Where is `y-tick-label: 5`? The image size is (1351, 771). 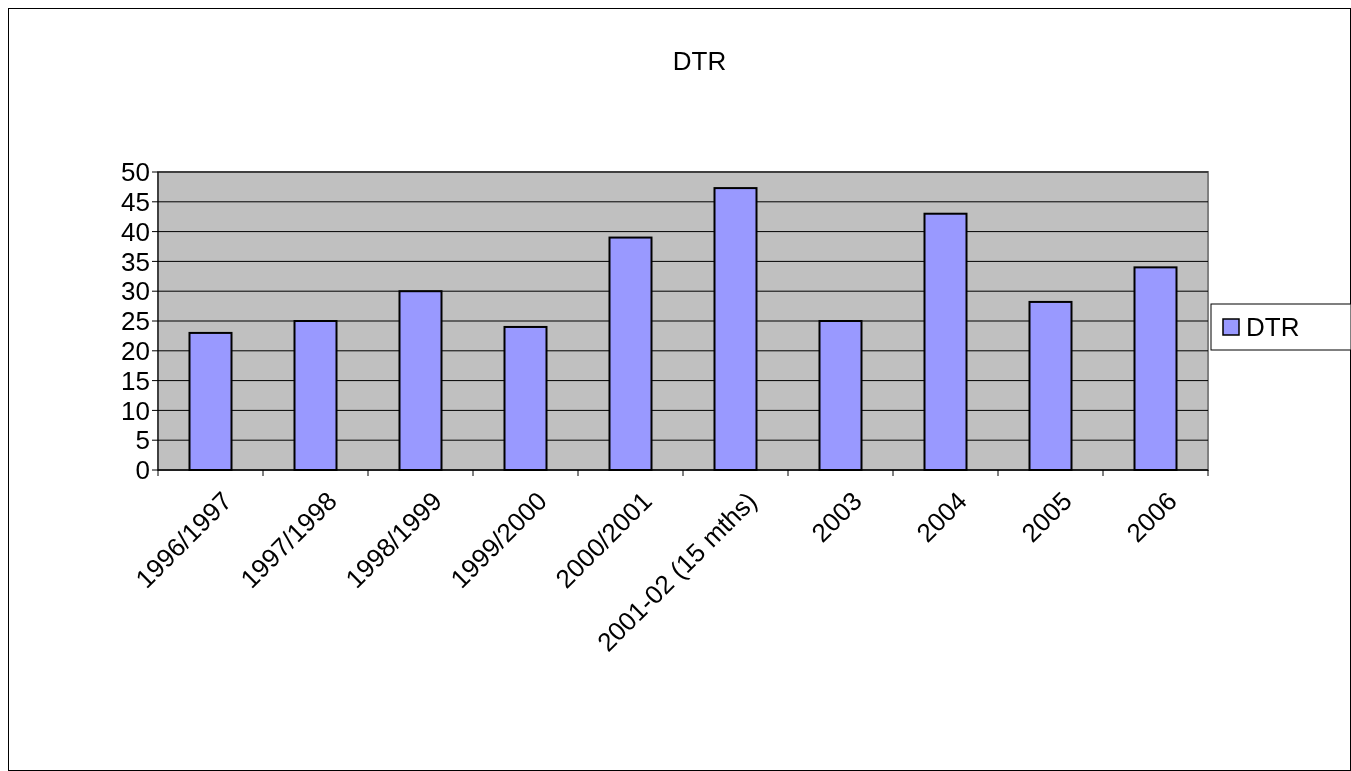
y-tick-label: 5 is located at coordinates (142, 440).